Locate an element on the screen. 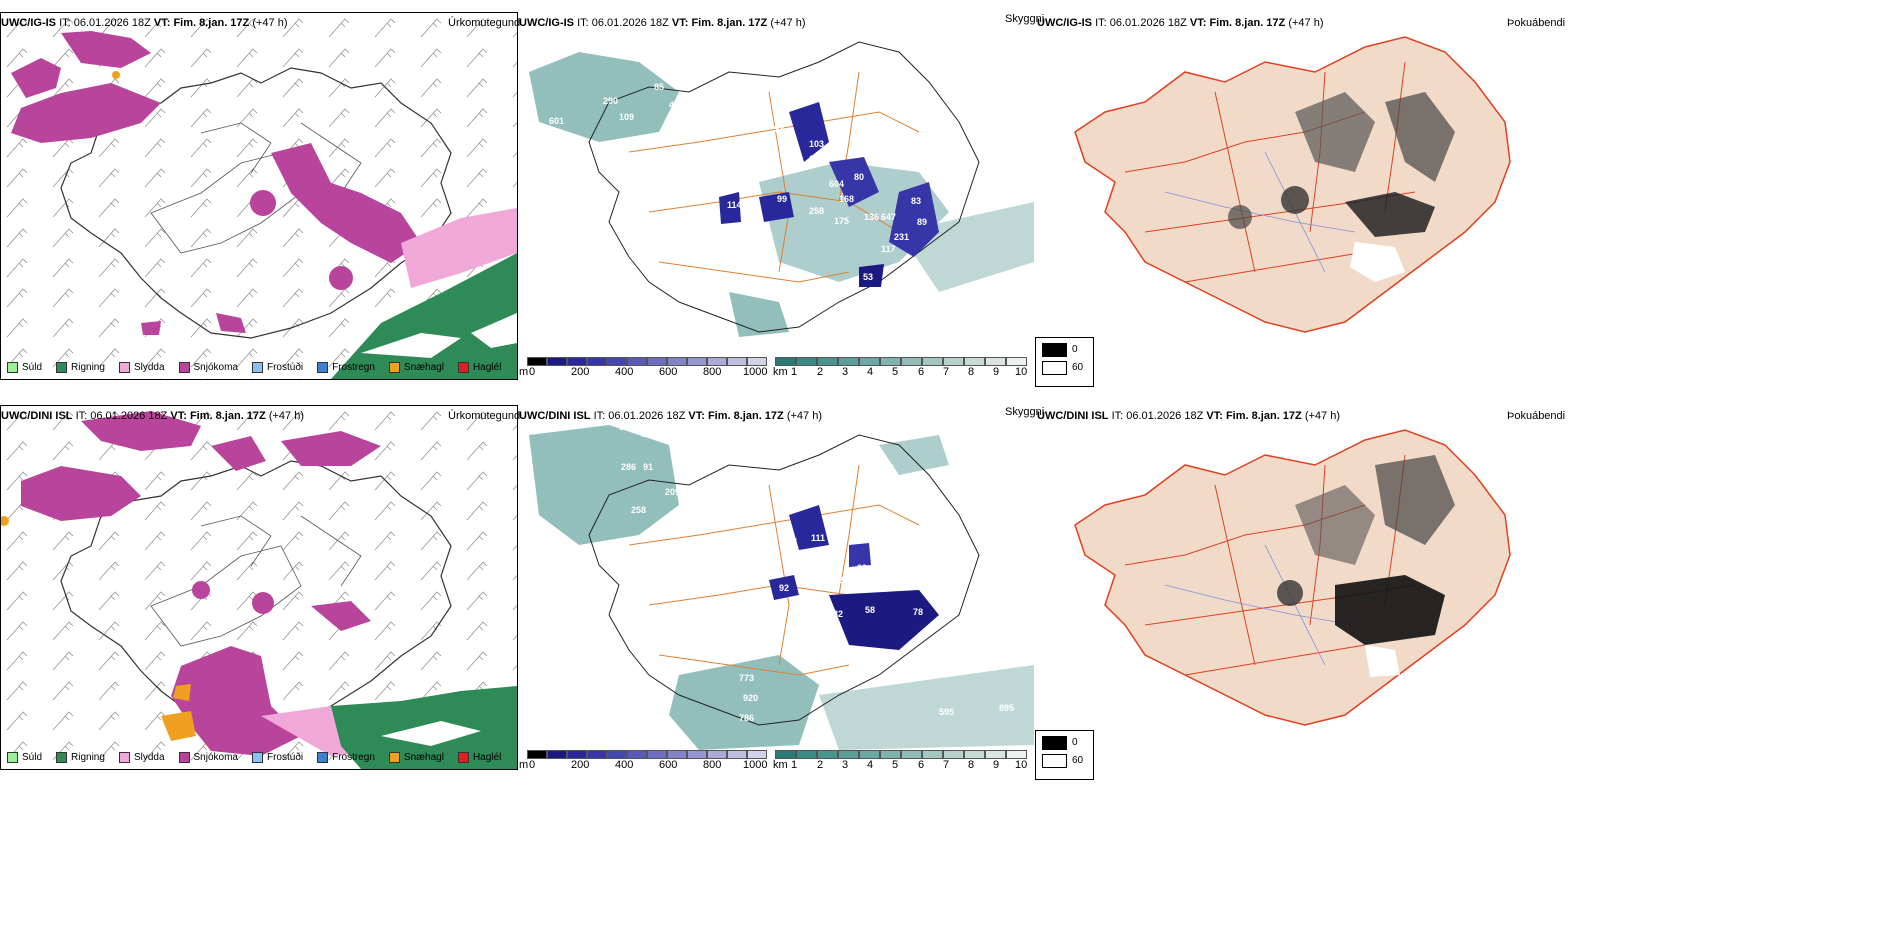  ceiling-label: 92 is located at coordinates (784, 588).